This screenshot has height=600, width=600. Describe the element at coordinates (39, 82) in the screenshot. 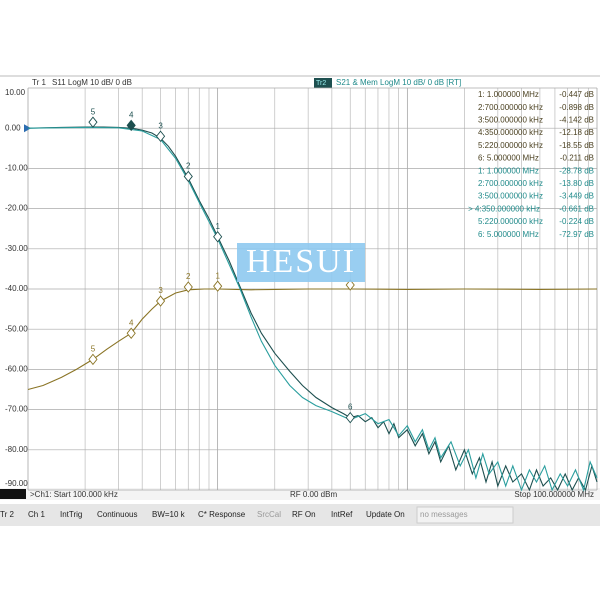

I see `trace1-label: Tr 1` at that location.